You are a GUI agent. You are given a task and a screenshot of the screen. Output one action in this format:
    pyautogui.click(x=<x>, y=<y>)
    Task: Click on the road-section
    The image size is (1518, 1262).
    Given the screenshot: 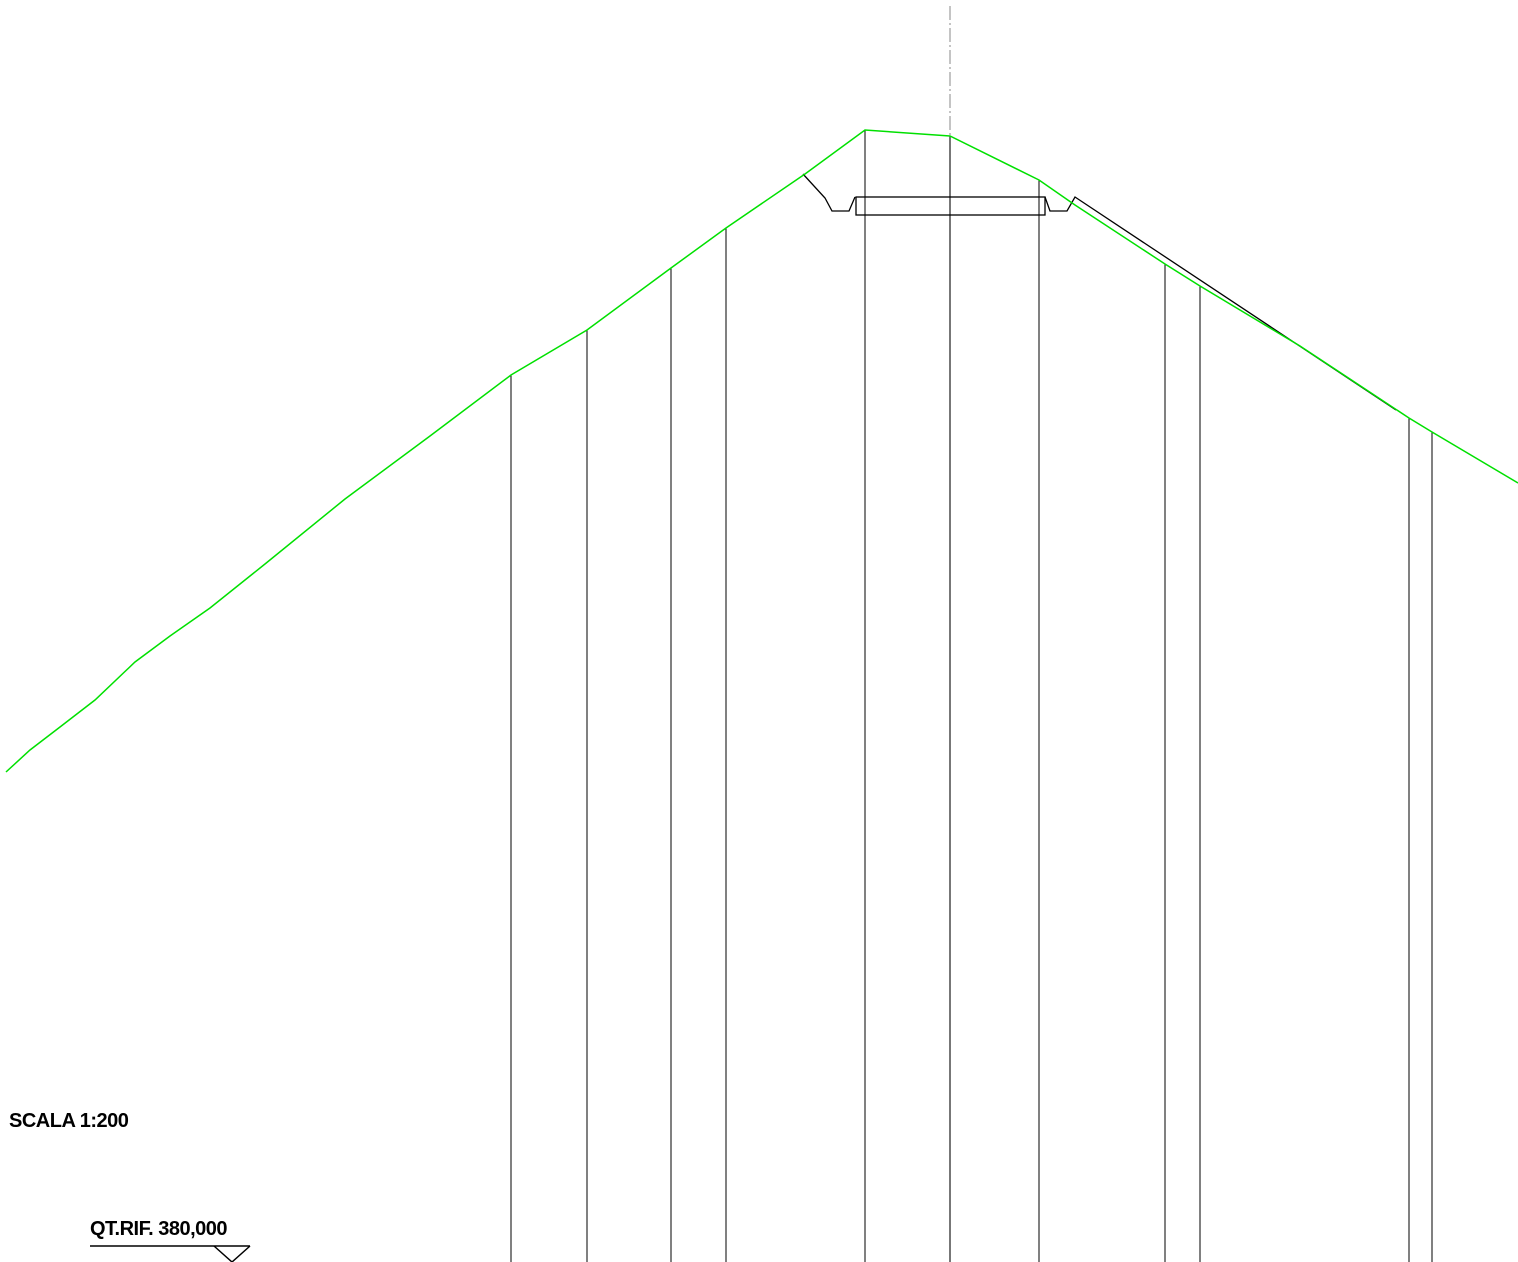 What is the action you would take?
    pyautogui.click(x=1099, y=292)
    